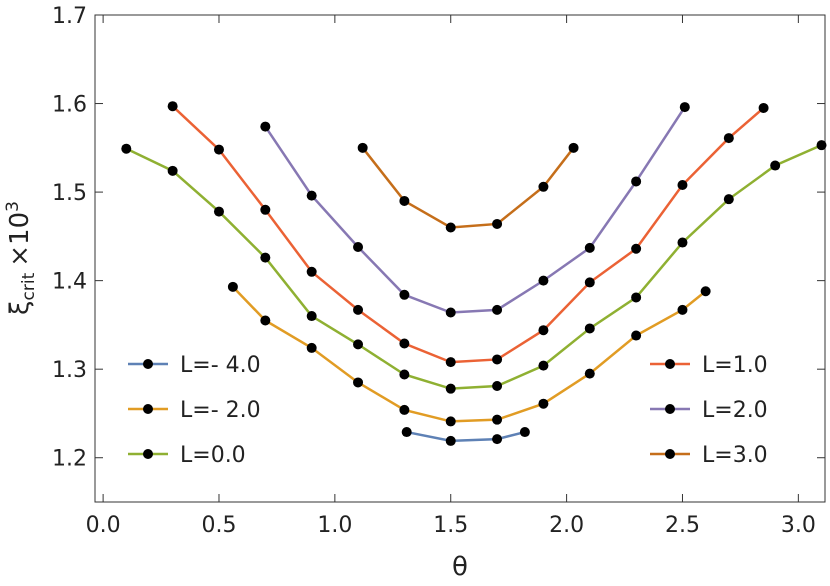  Describe the element at coordinates (735, 410) in the screenshot. I see `legend-label: L=2.0` at that location.